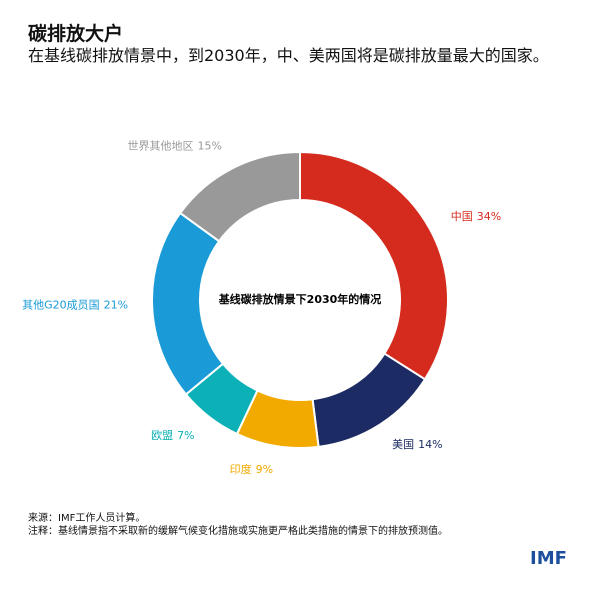 The width and height of the screenshot is (600, 602). I want to click on segment-label: 欧盟 7%, so click(172, 435).